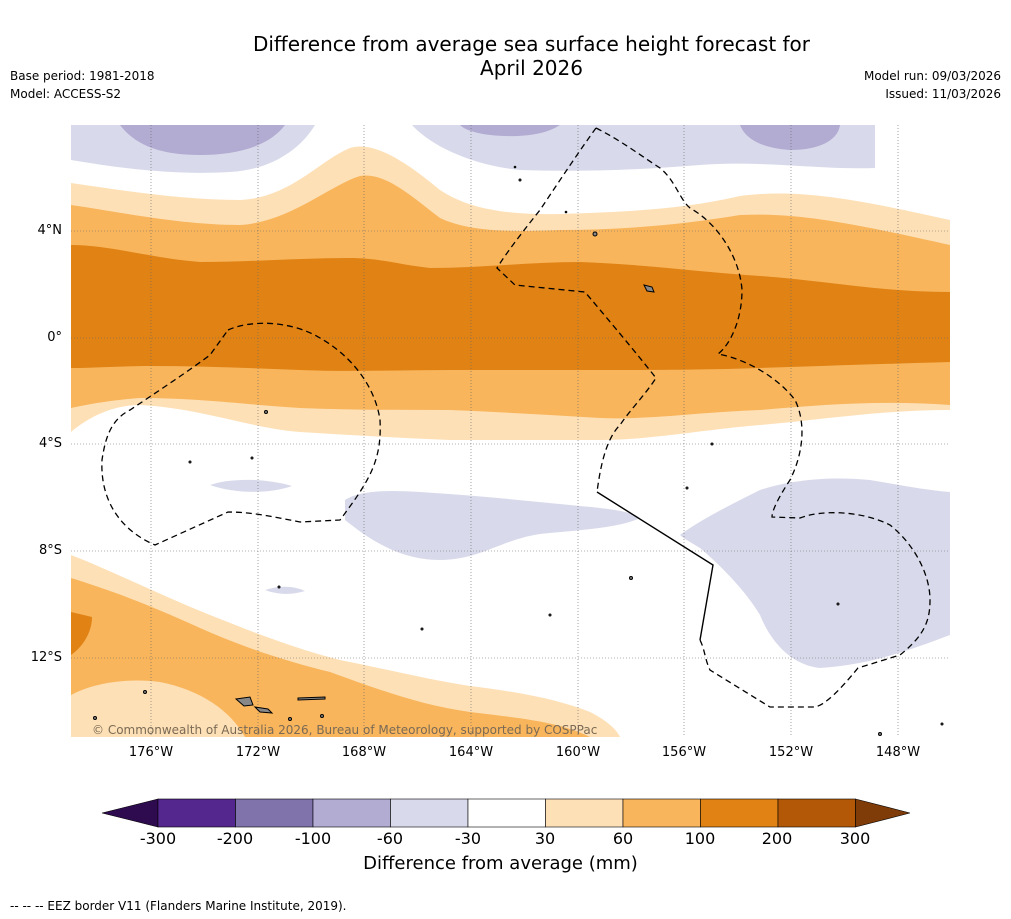  What do you see at coordinates (241, 434) in the screenshot?
I see `eez-kiribati-west` at bounding box center [241, 434].